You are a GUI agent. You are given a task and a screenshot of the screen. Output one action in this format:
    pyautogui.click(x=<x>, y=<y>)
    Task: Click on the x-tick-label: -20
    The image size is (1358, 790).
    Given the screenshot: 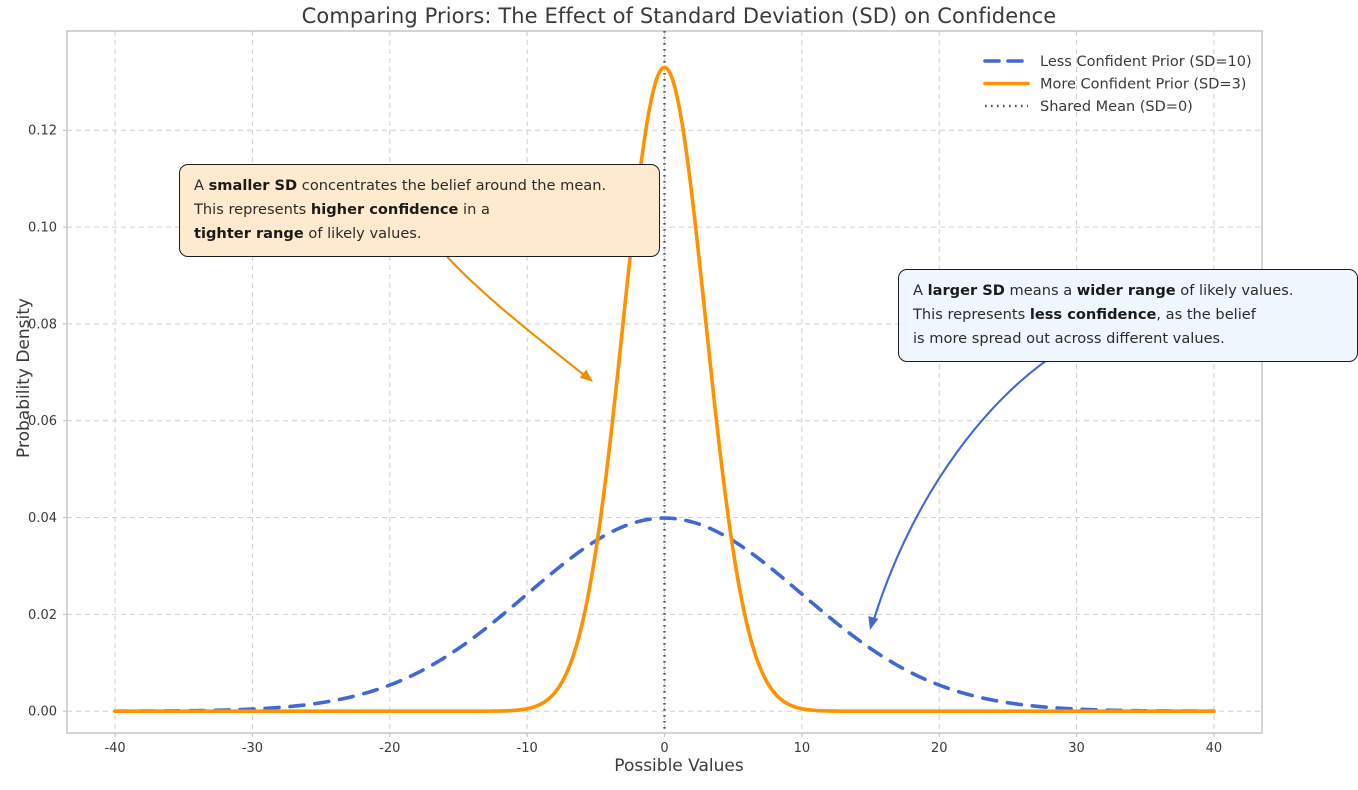 What is the action you would take?
    pyautogui.click(x=389, y=748)
    